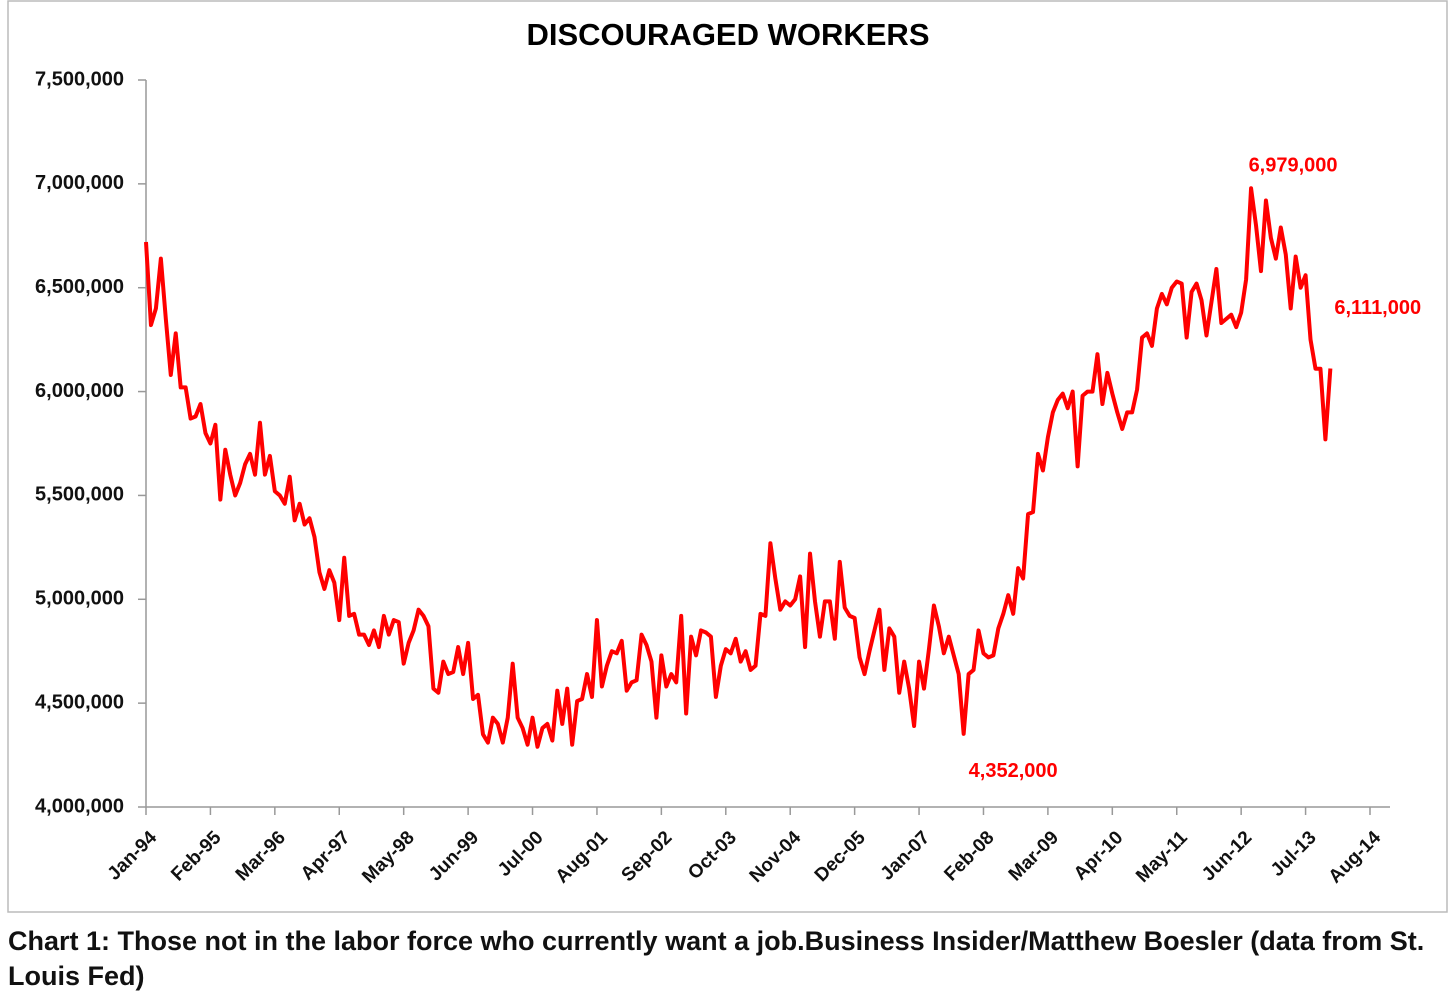  Describe the element at coordinates (79, 287) in the screenshot. I see `y-tick-label: 6,500,000` at that location.